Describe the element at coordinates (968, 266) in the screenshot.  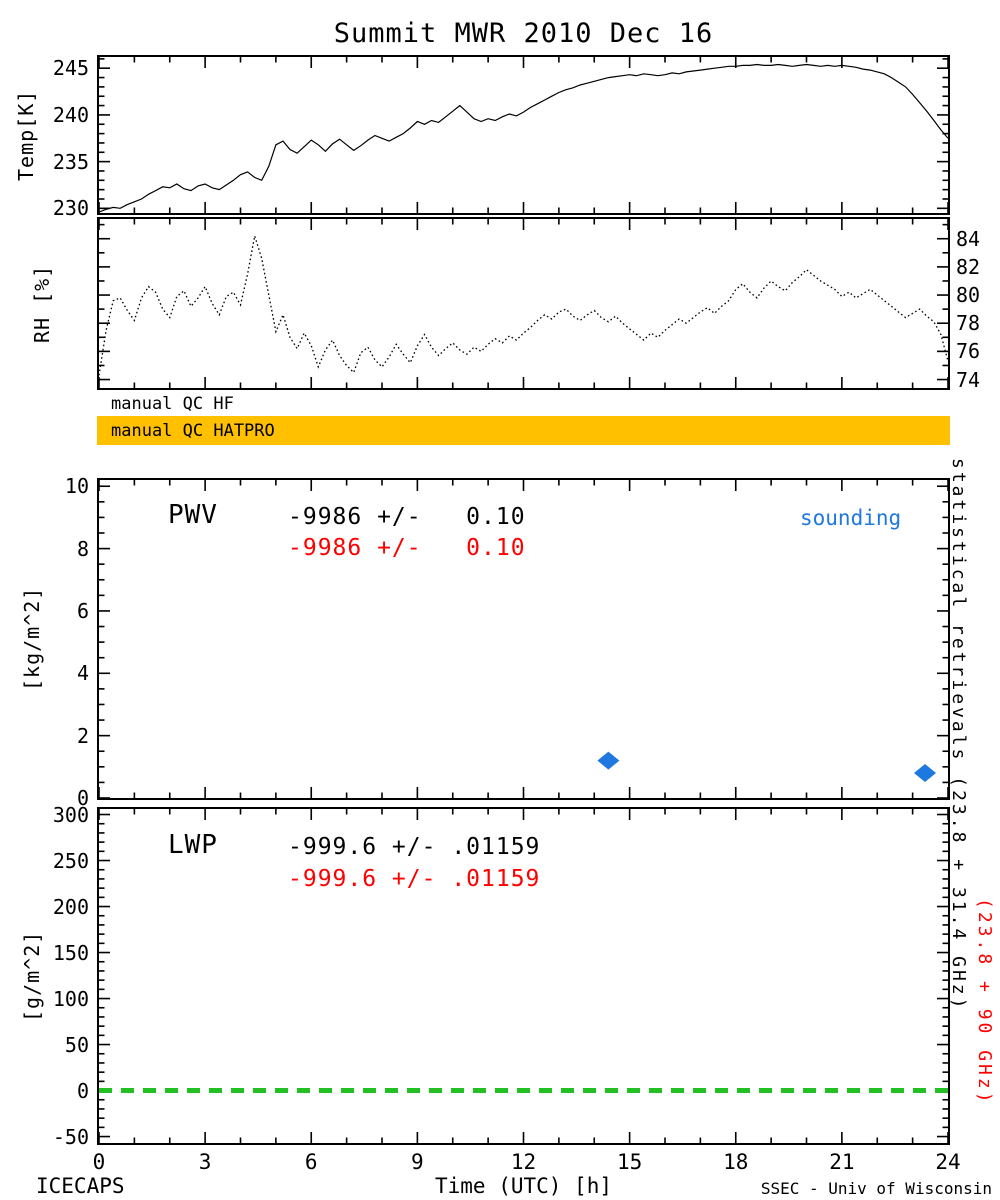
I see `rh-ytick-label: 82` at that location.